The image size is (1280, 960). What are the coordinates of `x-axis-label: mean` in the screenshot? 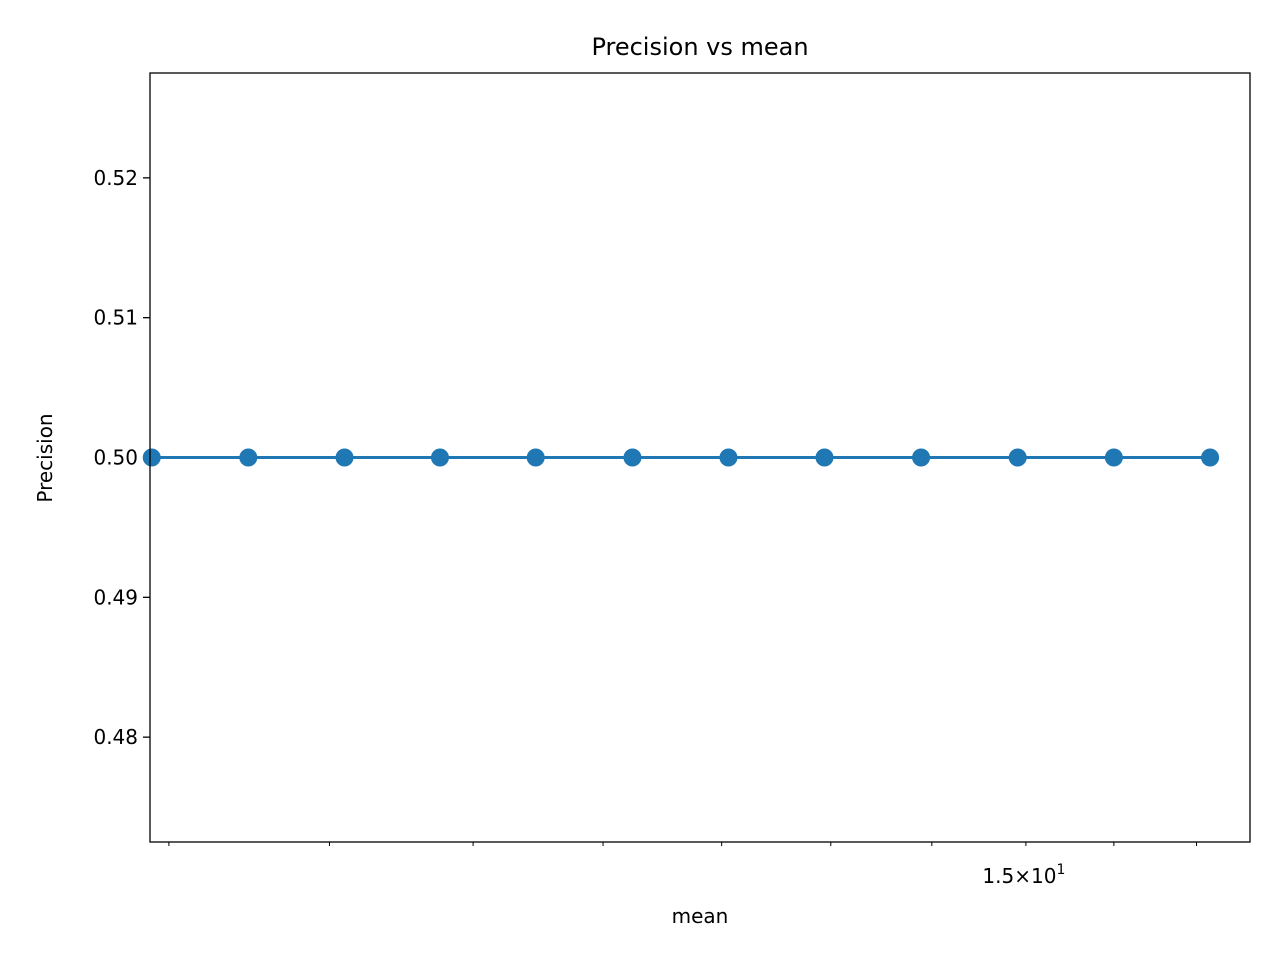 It's located at (700, 916).